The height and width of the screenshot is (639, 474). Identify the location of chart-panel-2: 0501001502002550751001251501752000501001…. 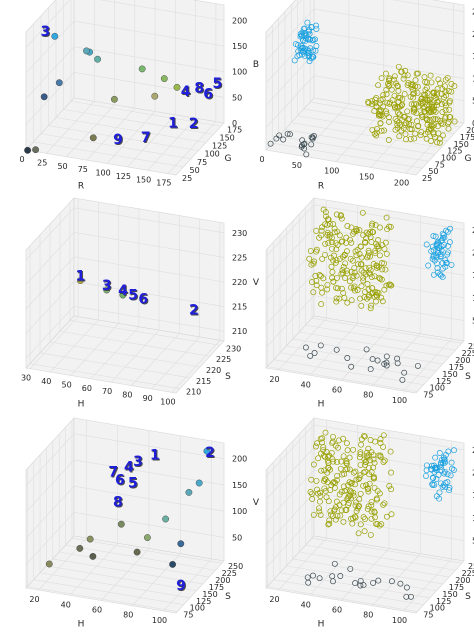
(366, 96).